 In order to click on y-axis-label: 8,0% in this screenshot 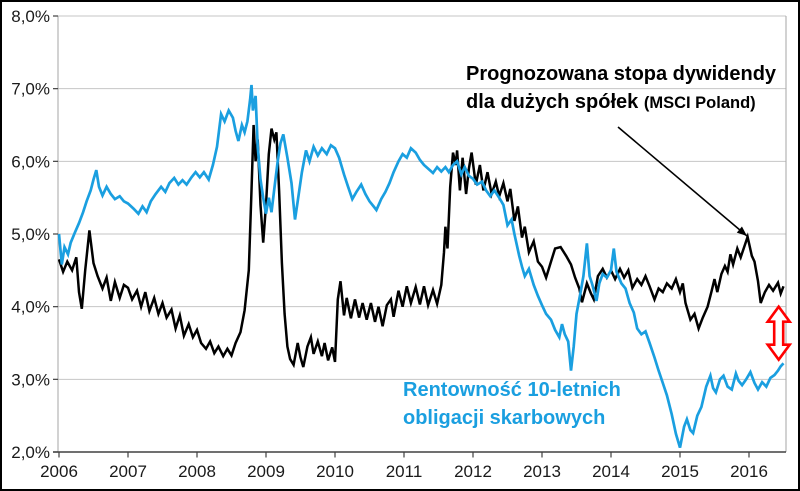, I will do `click(30, 16)`.